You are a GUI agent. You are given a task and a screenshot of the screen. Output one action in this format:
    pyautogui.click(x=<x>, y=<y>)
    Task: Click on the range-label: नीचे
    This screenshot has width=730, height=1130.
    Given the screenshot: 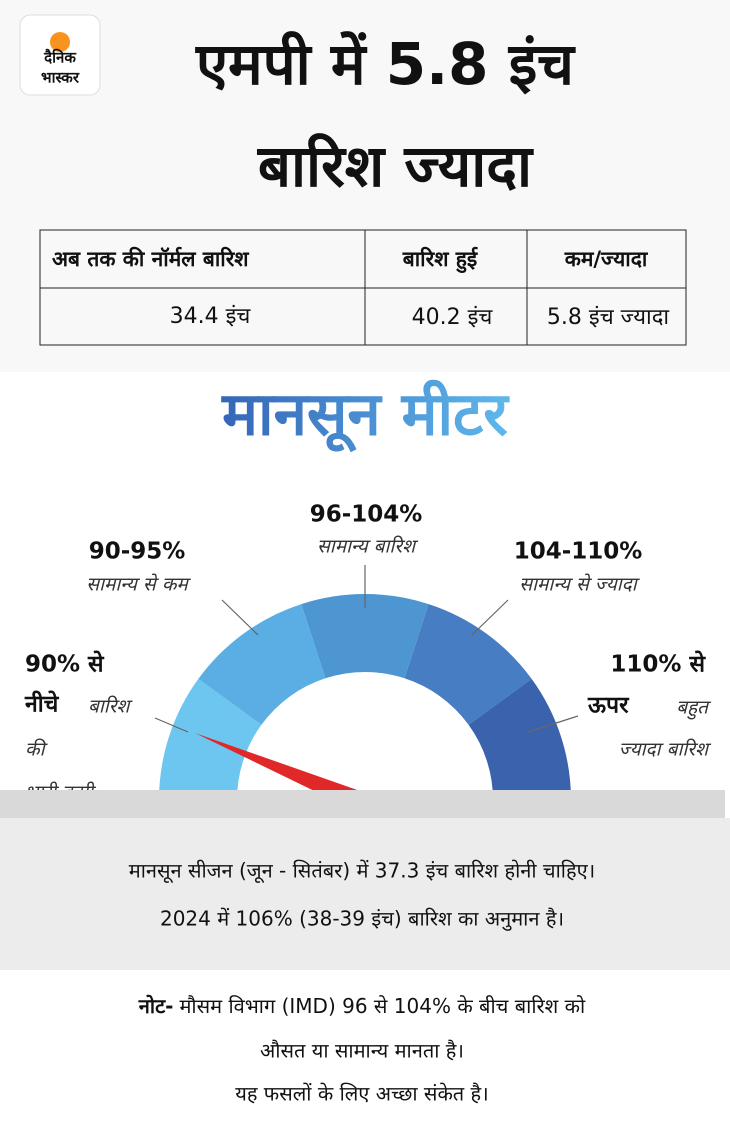 What is the action you would take?
    pyautogui.click(x=42, y=704)
    